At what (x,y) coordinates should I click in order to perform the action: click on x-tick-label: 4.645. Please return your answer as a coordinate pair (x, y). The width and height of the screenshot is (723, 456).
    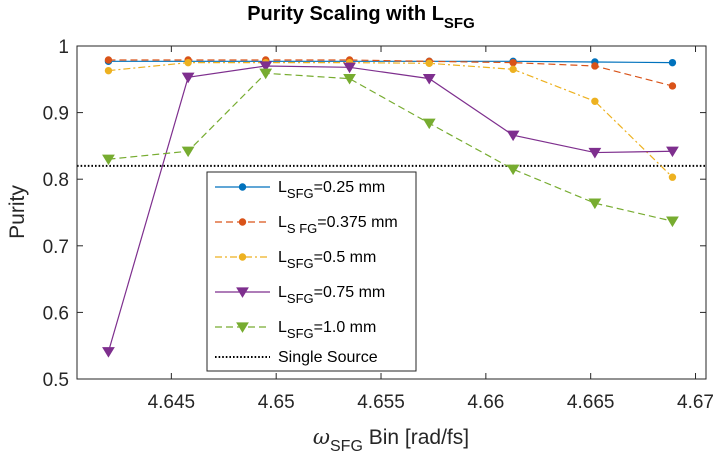
    Looking at the image, I should click on (172, 402).